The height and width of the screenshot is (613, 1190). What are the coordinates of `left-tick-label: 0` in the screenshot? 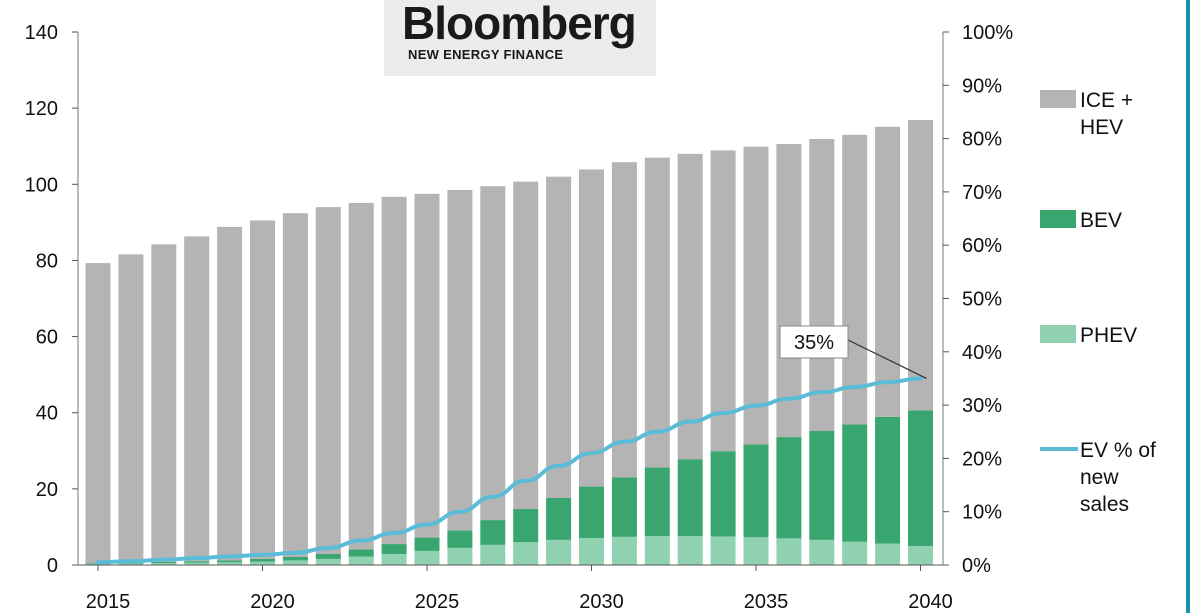 It's located at (52, 566).